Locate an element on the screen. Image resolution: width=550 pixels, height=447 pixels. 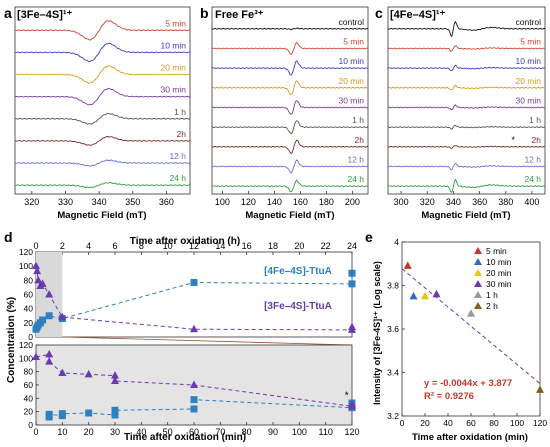
y-tick-label: 100 is located at coordinates (26, 358).